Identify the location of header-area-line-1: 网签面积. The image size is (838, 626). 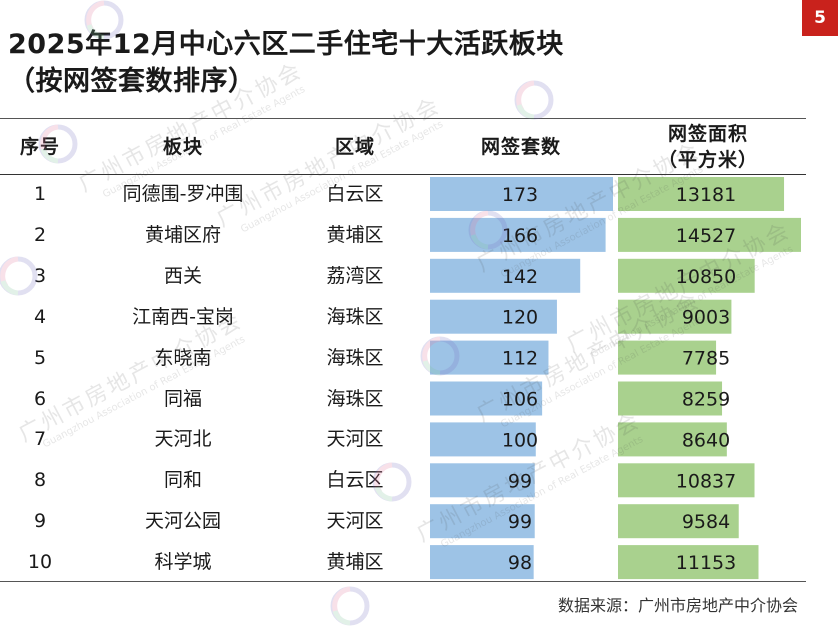
(707, 134).